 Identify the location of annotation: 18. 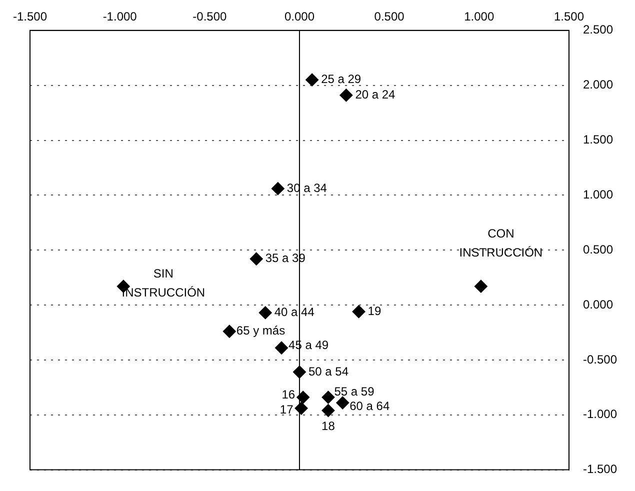
(329, 425).